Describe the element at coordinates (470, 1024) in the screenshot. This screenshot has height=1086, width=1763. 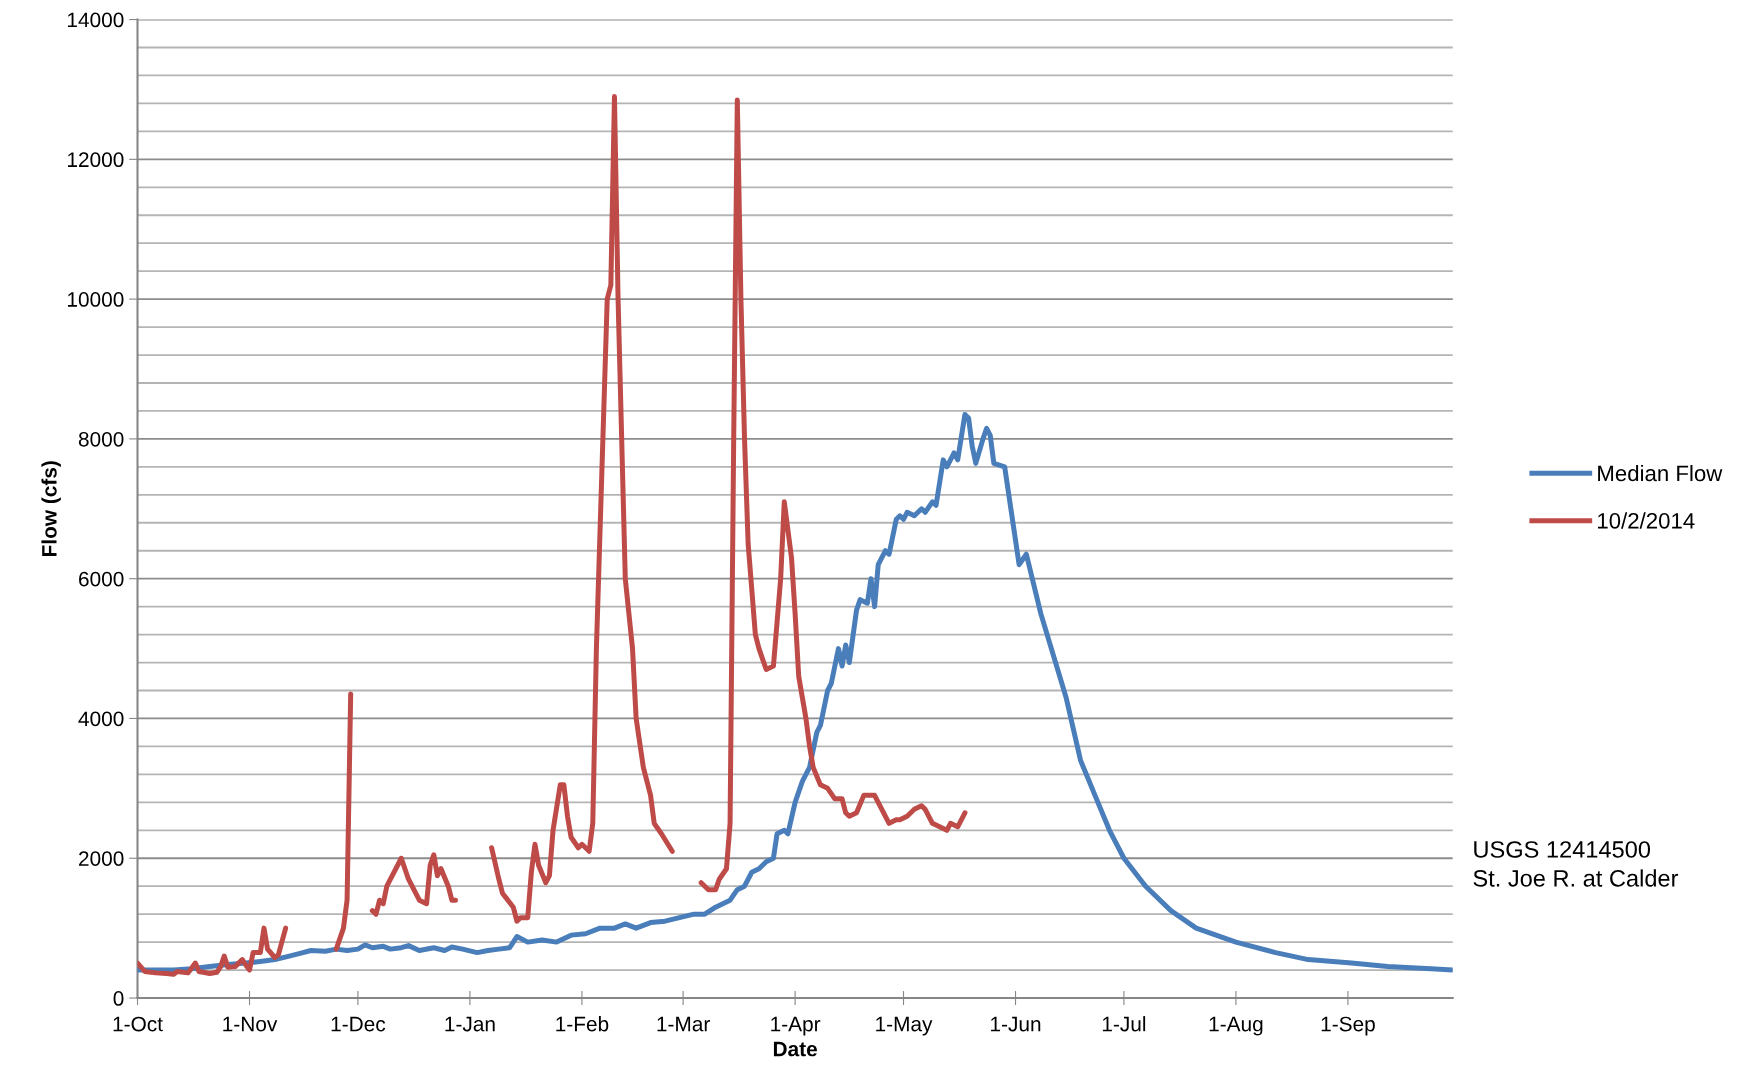
I see `x-tick-label: 1-Jan` at that location.